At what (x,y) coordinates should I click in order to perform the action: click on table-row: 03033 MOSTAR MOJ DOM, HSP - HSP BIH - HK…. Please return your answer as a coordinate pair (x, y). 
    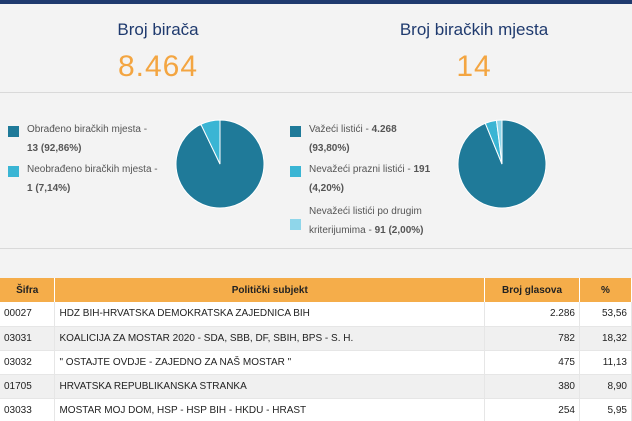
    Looking at the image, I should click on (316, 409).